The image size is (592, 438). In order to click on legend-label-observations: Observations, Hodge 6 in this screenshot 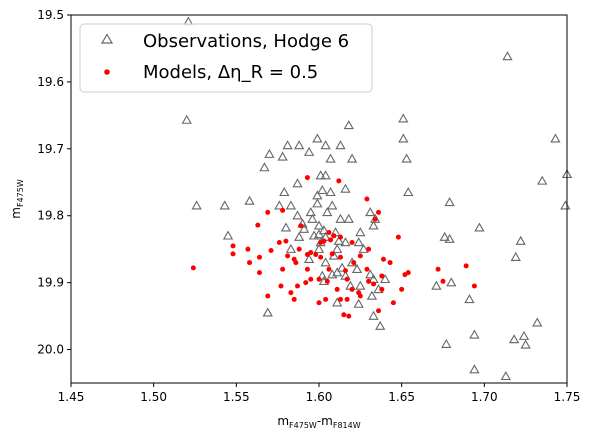, I will do `click(246, 41)`.